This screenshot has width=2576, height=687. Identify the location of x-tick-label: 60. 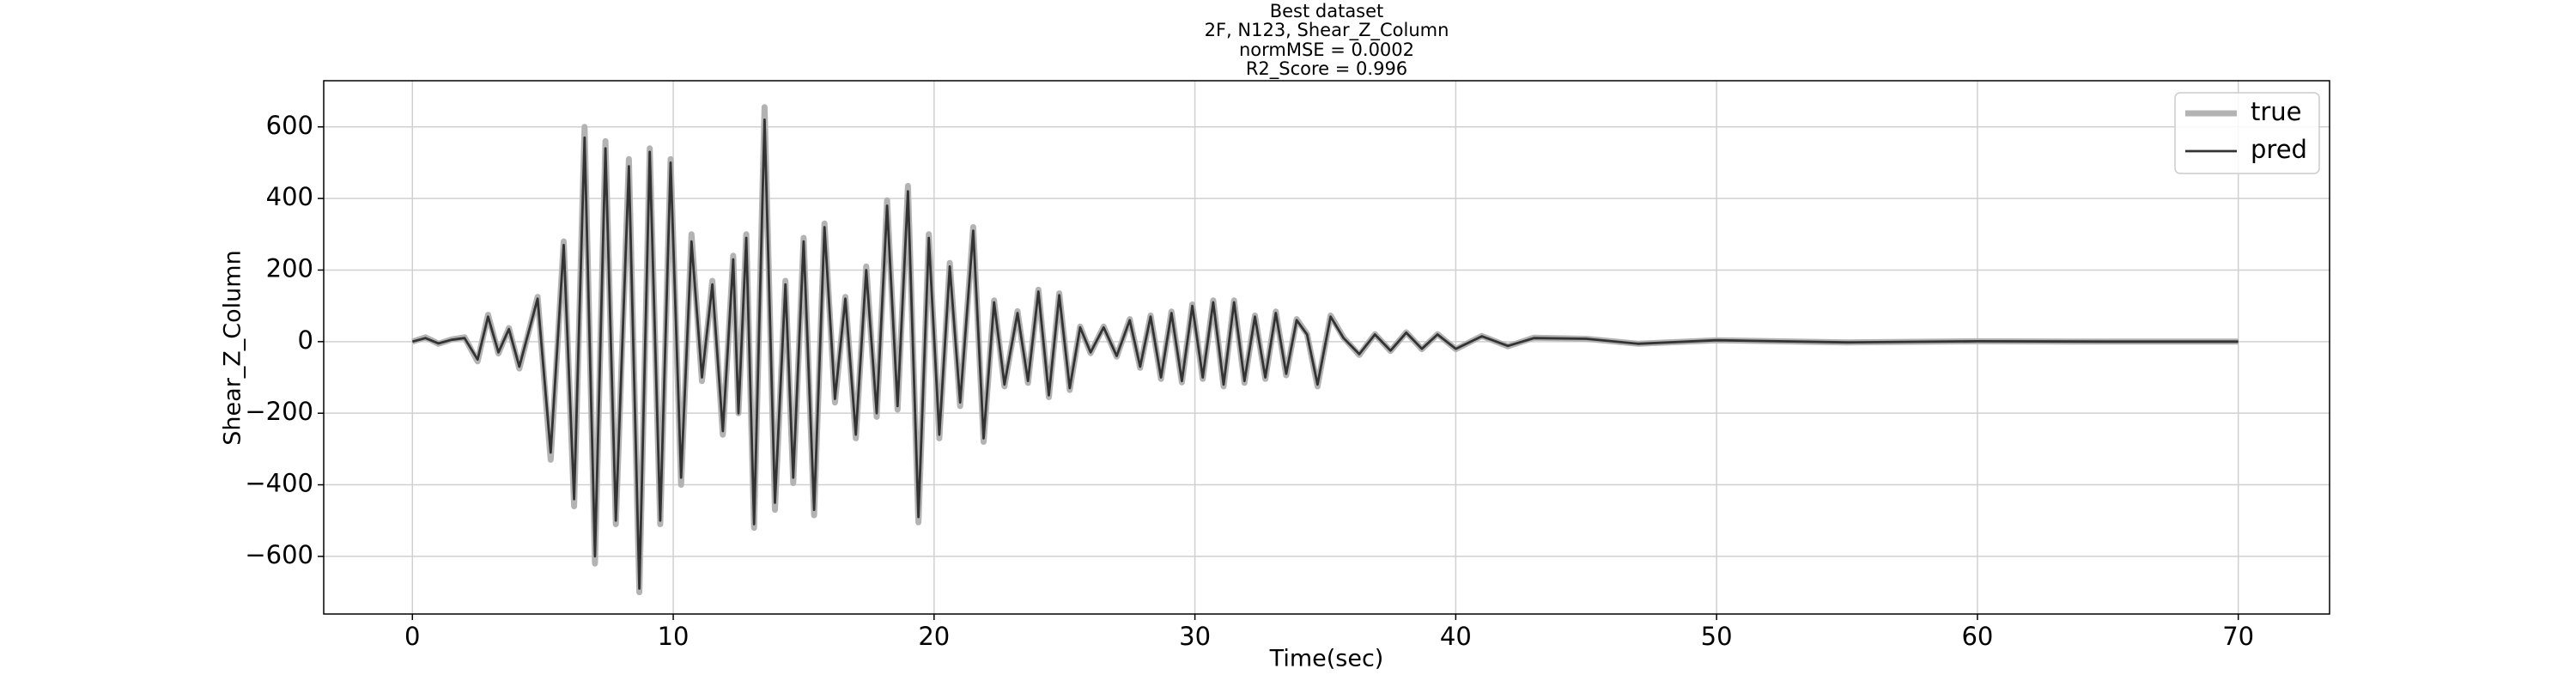
(1977, 636).